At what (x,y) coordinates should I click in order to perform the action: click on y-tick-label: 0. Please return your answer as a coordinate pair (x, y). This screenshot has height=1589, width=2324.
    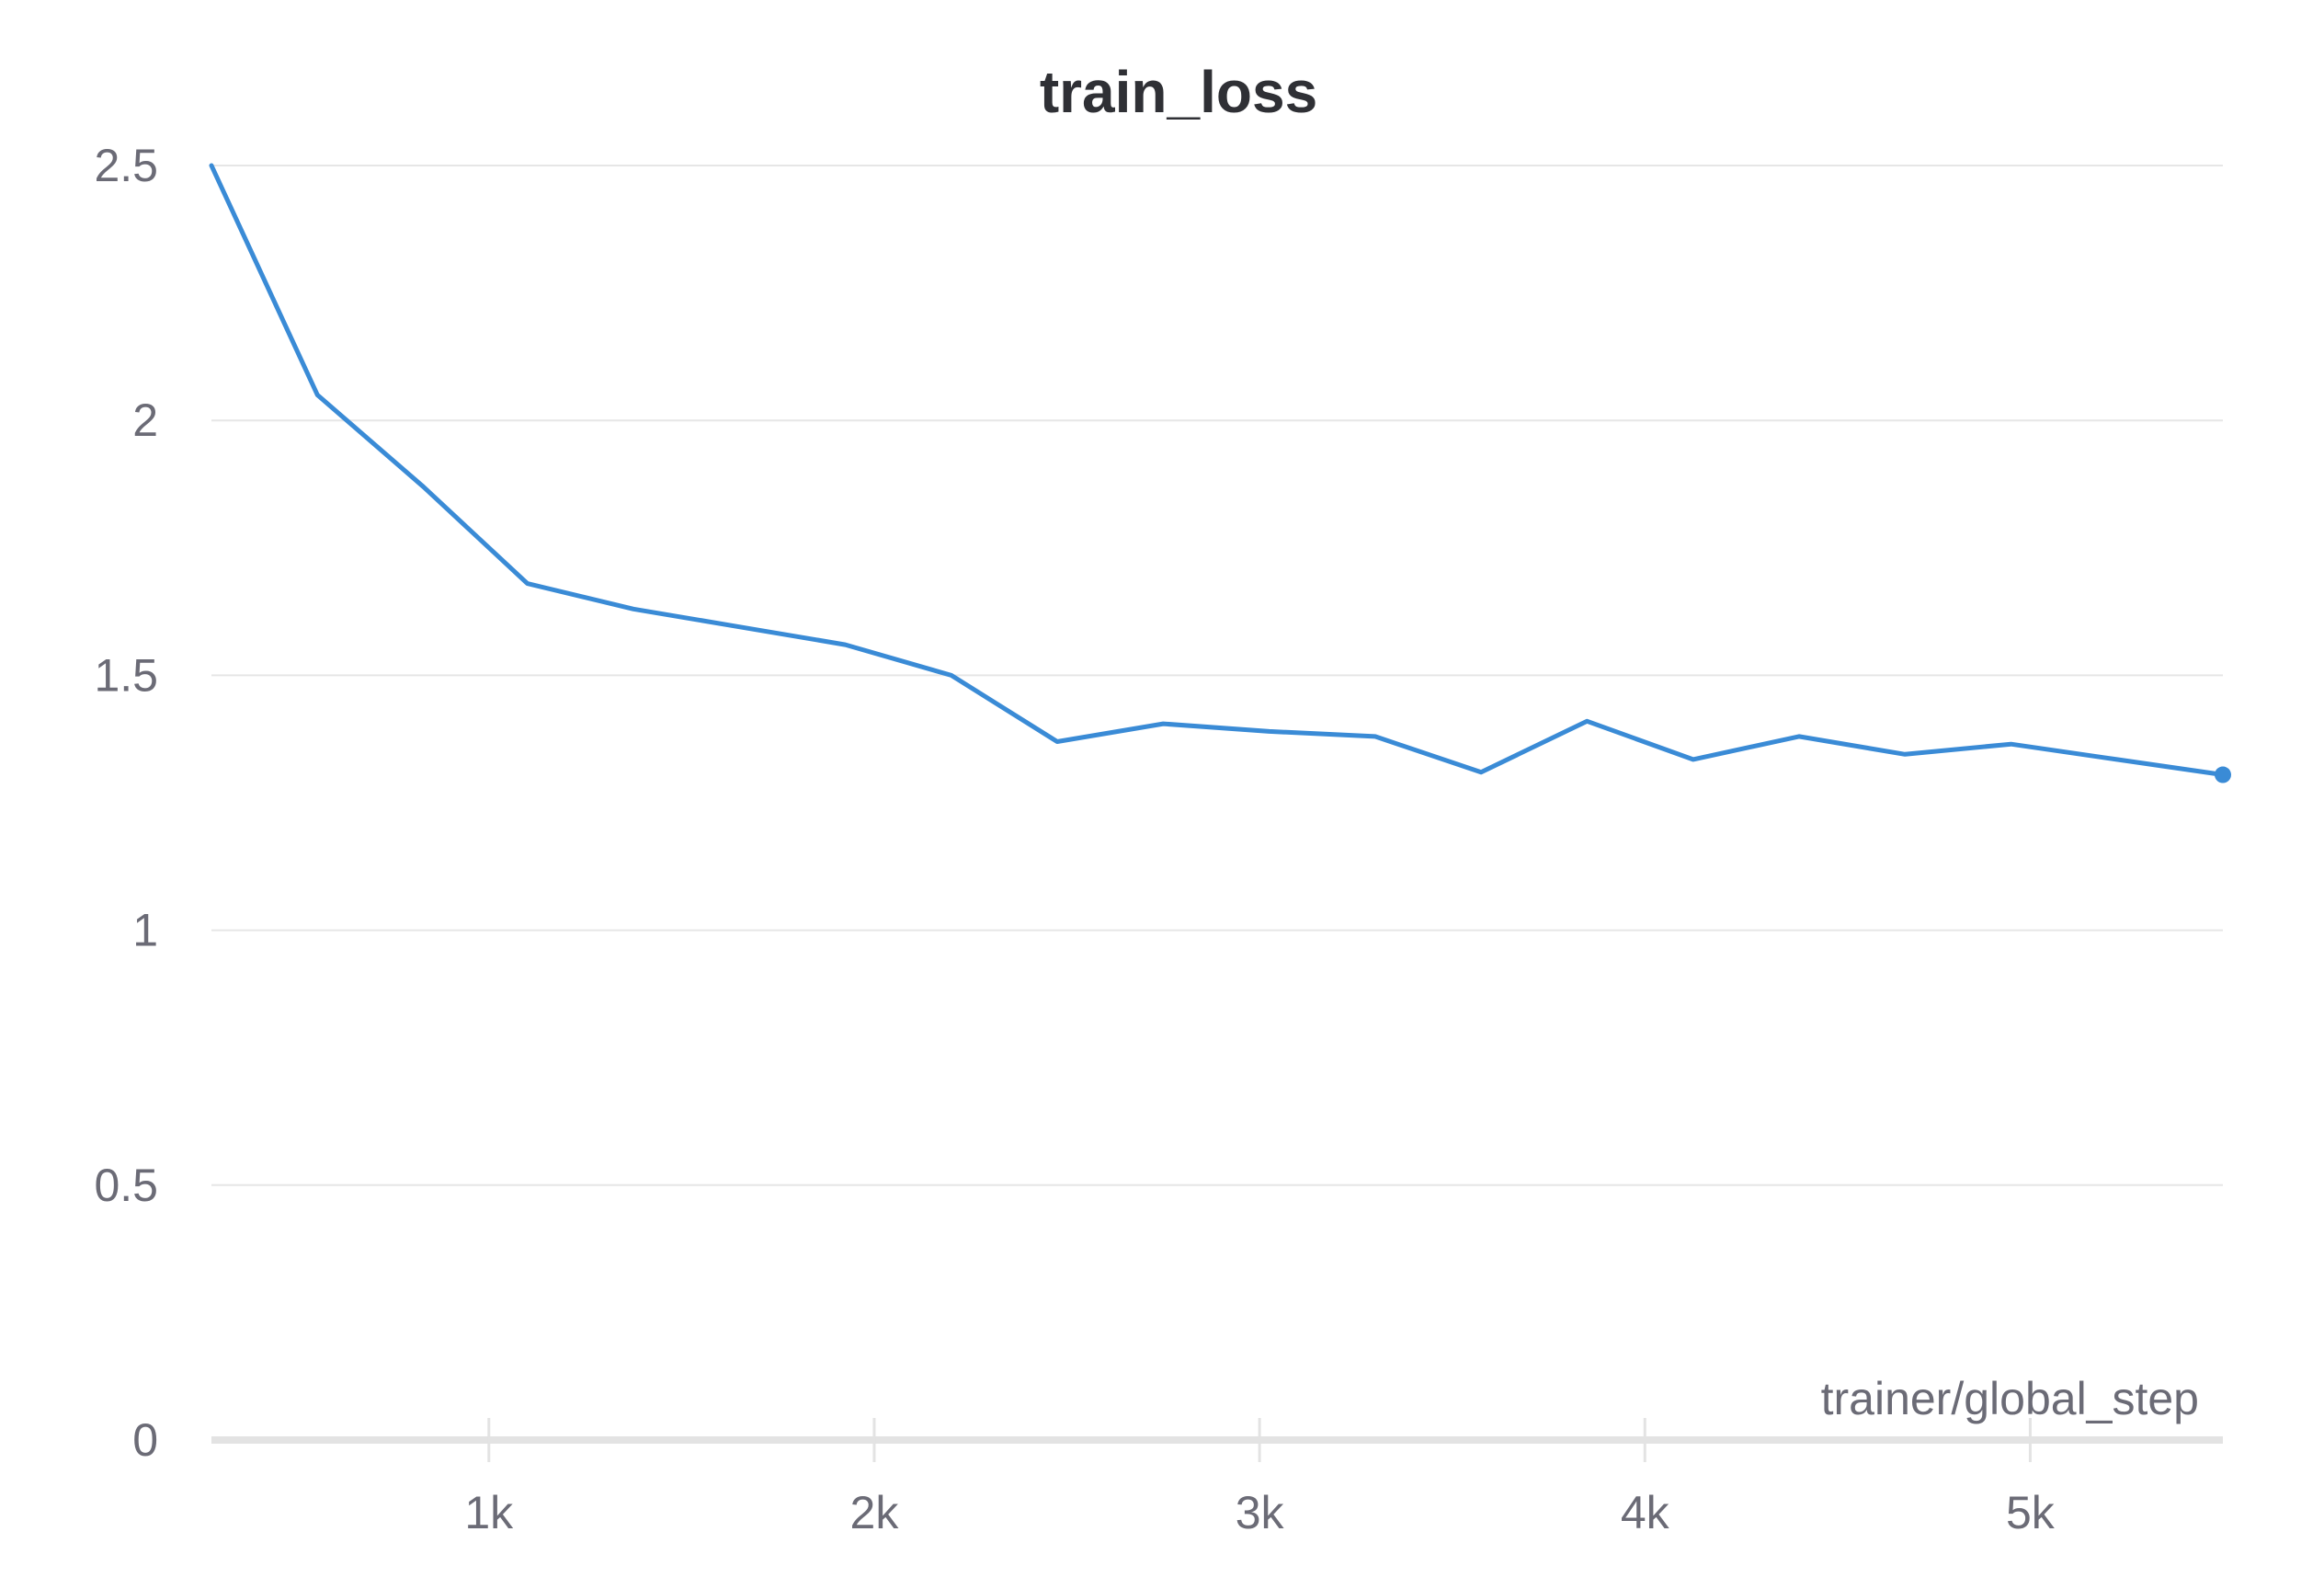
    Looking at the image, I should click on (145, 1440).